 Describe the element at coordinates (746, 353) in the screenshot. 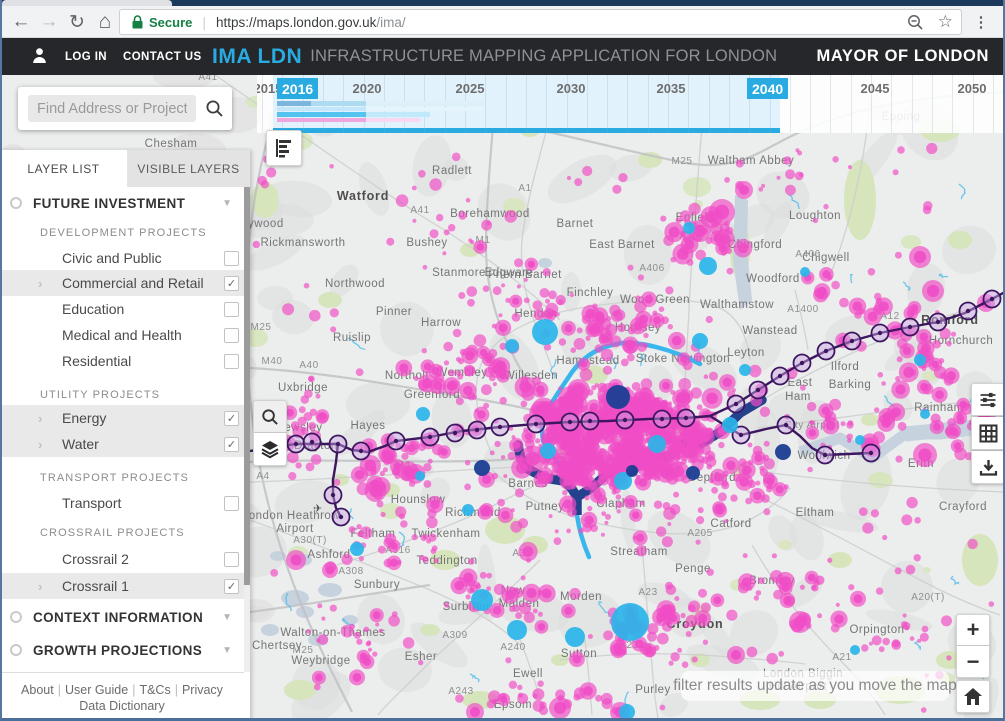

I see `svg-text: Leyton` at that location.